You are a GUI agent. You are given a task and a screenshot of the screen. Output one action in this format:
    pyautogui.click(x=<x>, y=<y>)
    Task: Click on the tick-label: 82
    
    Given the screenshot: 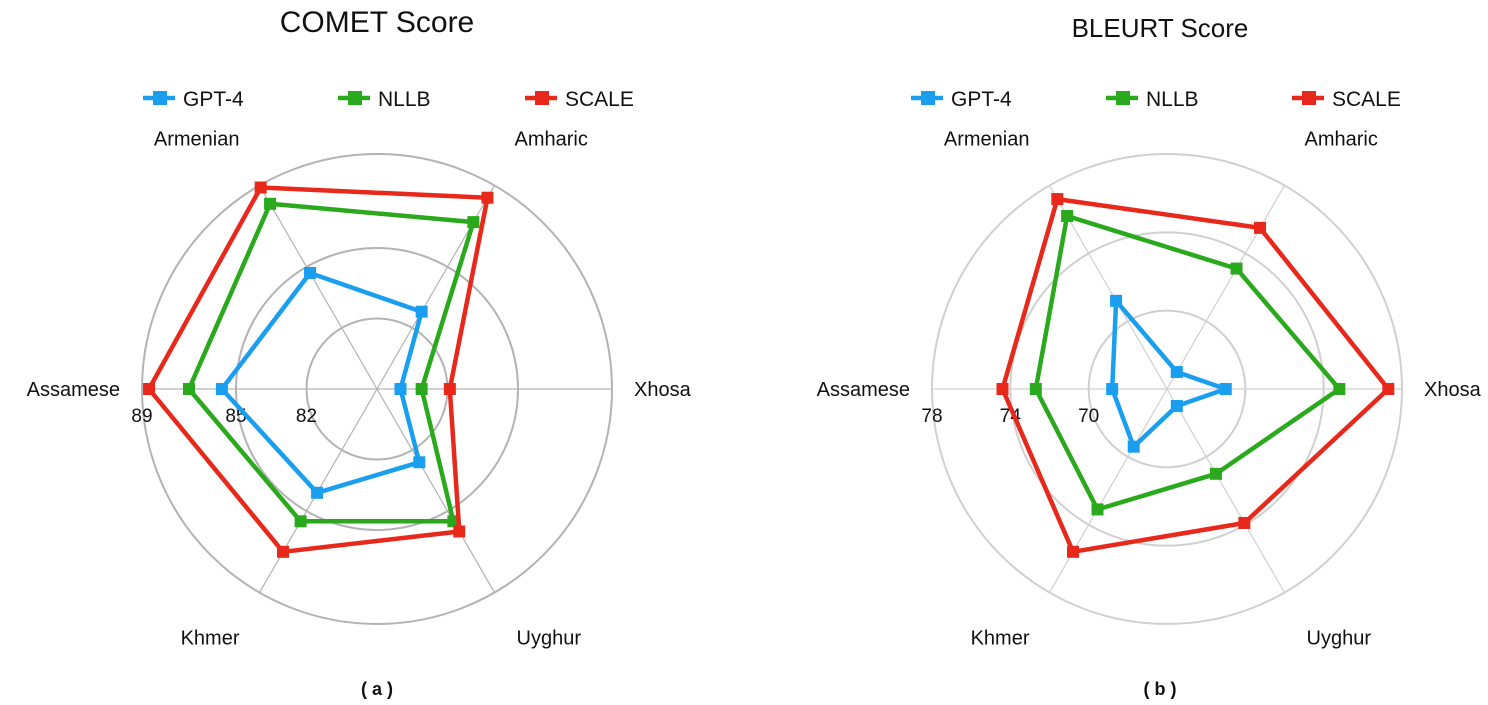 What is the action you would take?
    pyautogui.click(x=306, y=416)
    